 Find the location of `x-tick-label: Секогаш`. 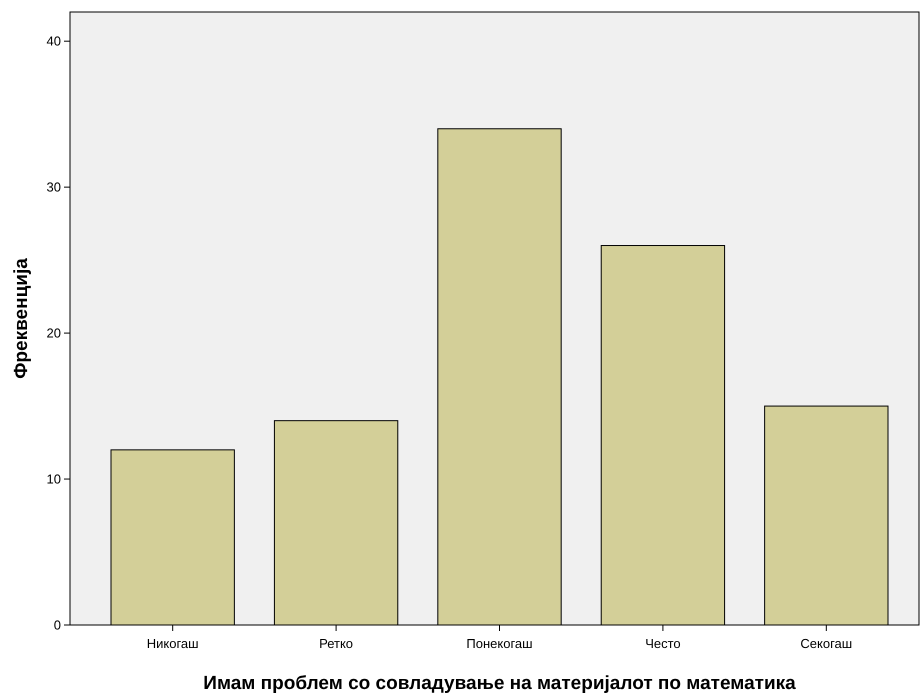

x-tick-label: Секогаш is located at coordinates (826, 643).